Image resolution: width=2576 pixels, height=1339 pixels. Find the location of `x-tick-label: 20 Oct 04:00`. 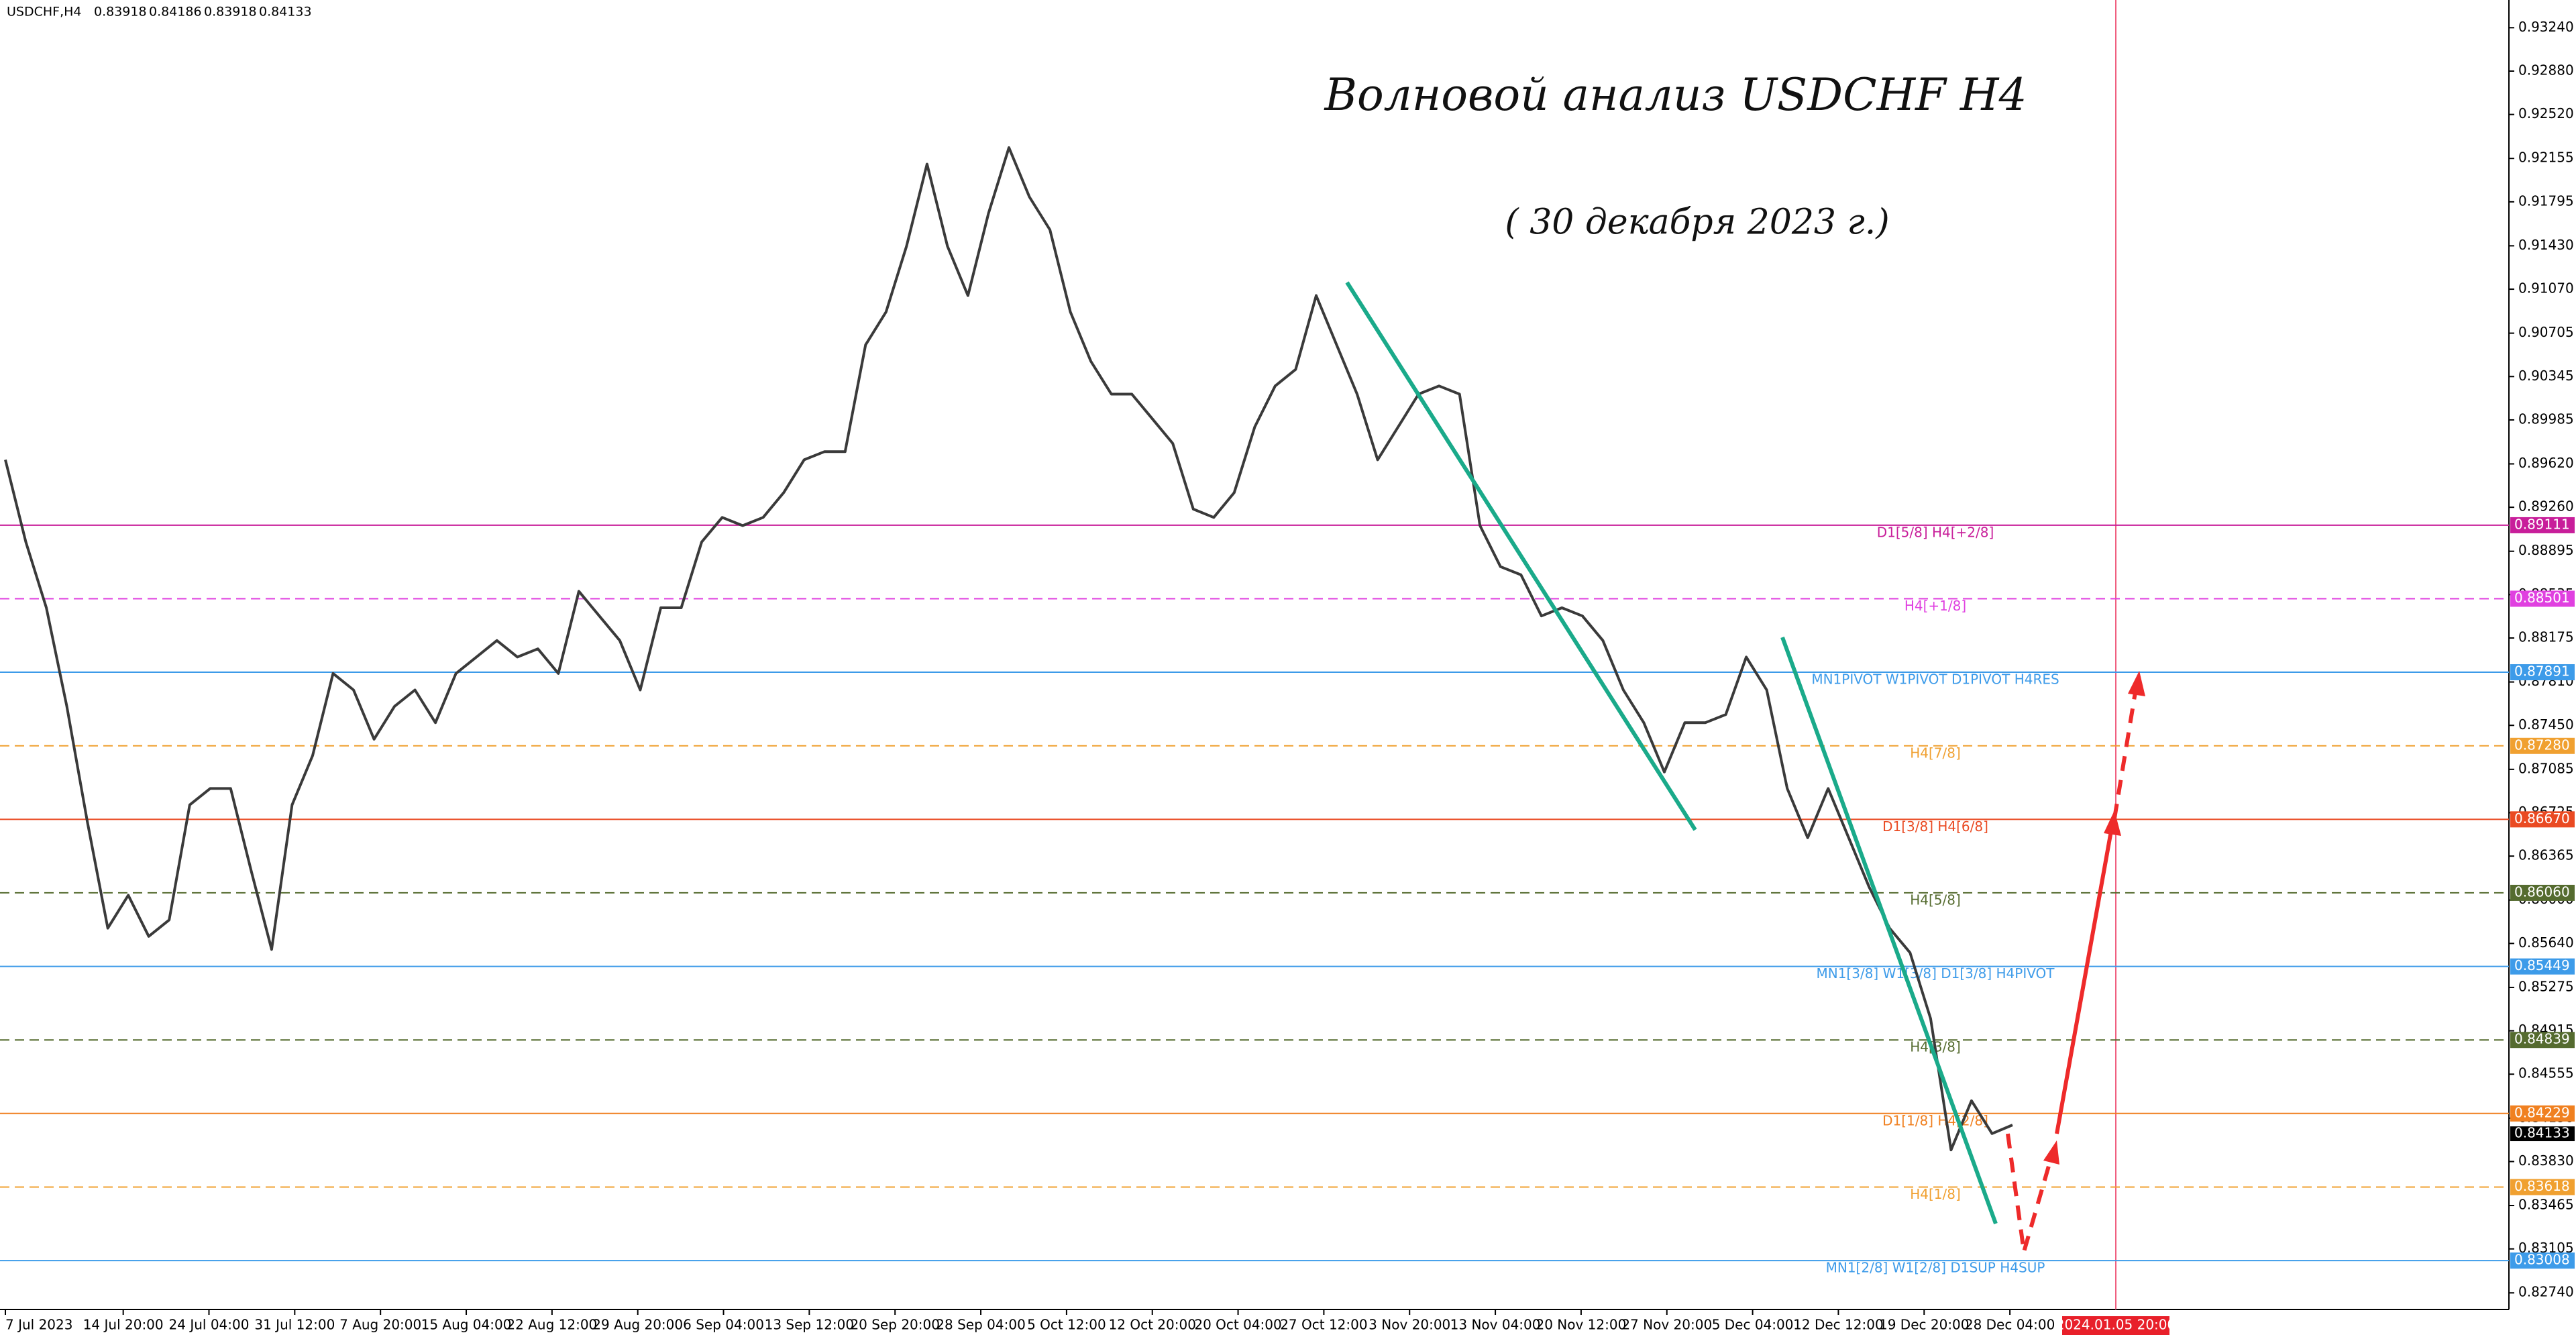

x-tick-label: 20 Oct 04:00 is located at coordinates (1237, 1325).